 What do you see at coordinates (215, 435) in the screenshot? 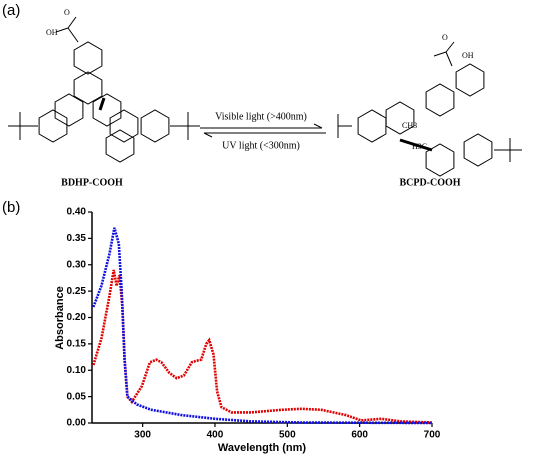
I see `x-tick-label: 400` at bounding box center [215, 435].